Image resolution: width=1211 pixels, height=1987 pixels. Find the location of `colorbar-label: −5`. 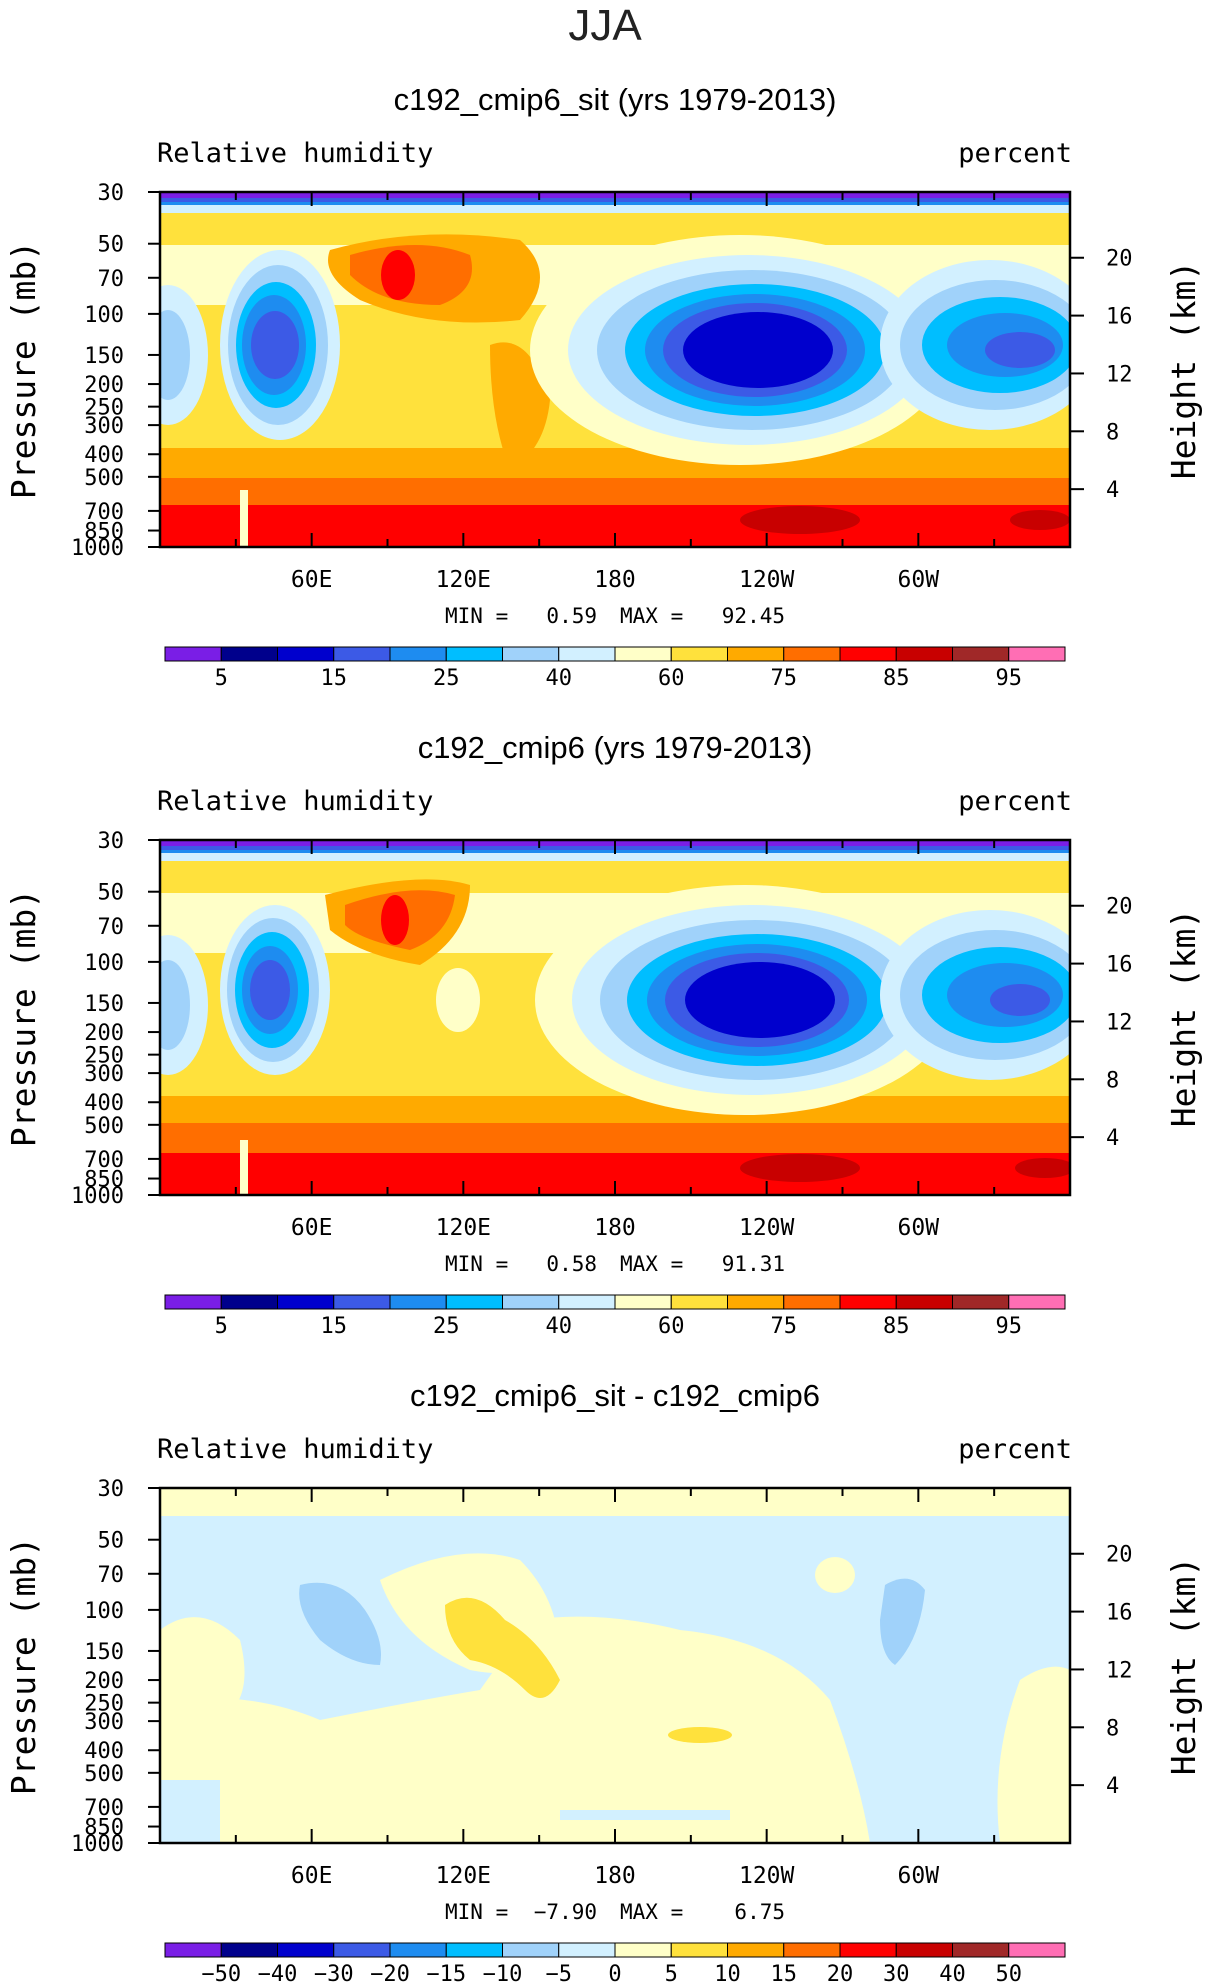

colorbar-label: −5 is located at coordinates (559, 1974).